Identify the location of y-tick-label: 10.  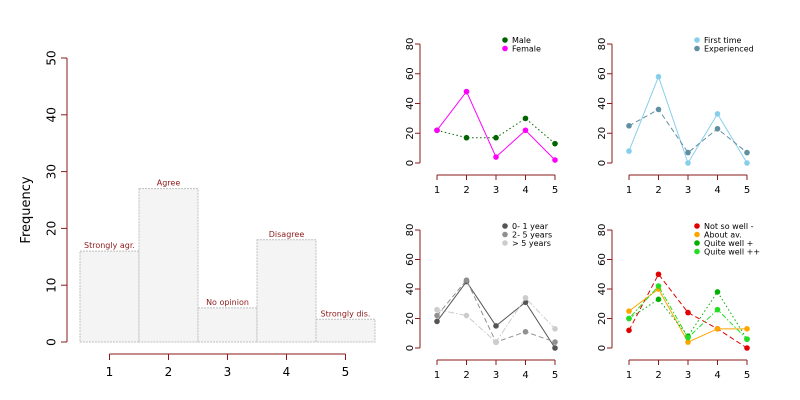
(52, 285).